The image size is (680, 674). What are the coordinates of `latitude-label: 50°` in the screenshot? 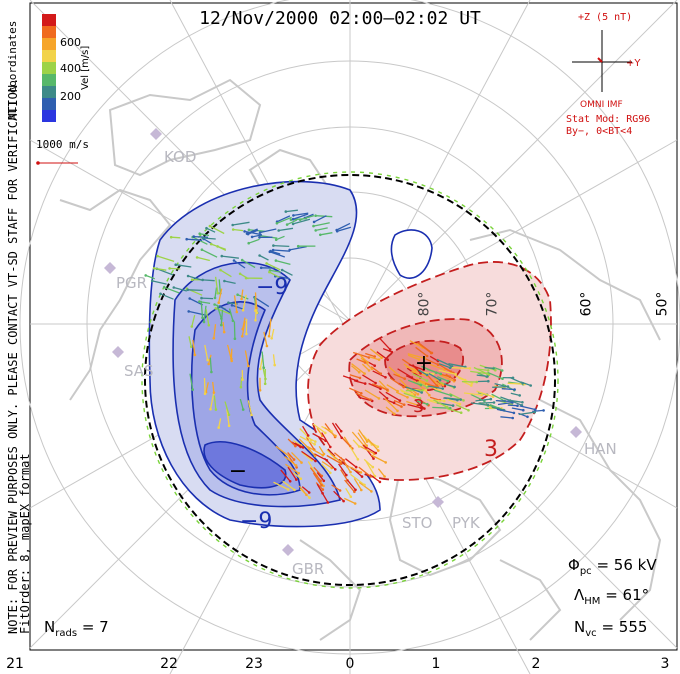 It's located at (662, 304).